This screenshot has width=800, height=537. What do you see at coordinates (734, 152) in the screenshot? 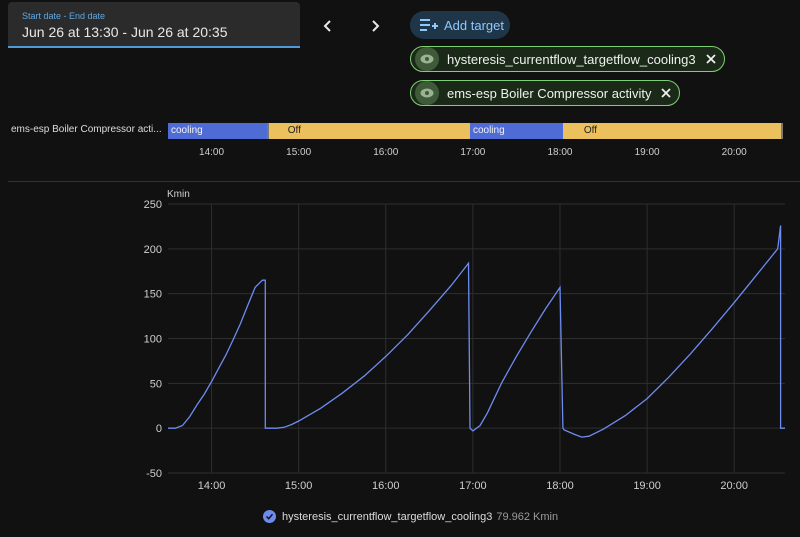
I see `timeline-tick-label: 20:00` at bounding box center [734, 152].